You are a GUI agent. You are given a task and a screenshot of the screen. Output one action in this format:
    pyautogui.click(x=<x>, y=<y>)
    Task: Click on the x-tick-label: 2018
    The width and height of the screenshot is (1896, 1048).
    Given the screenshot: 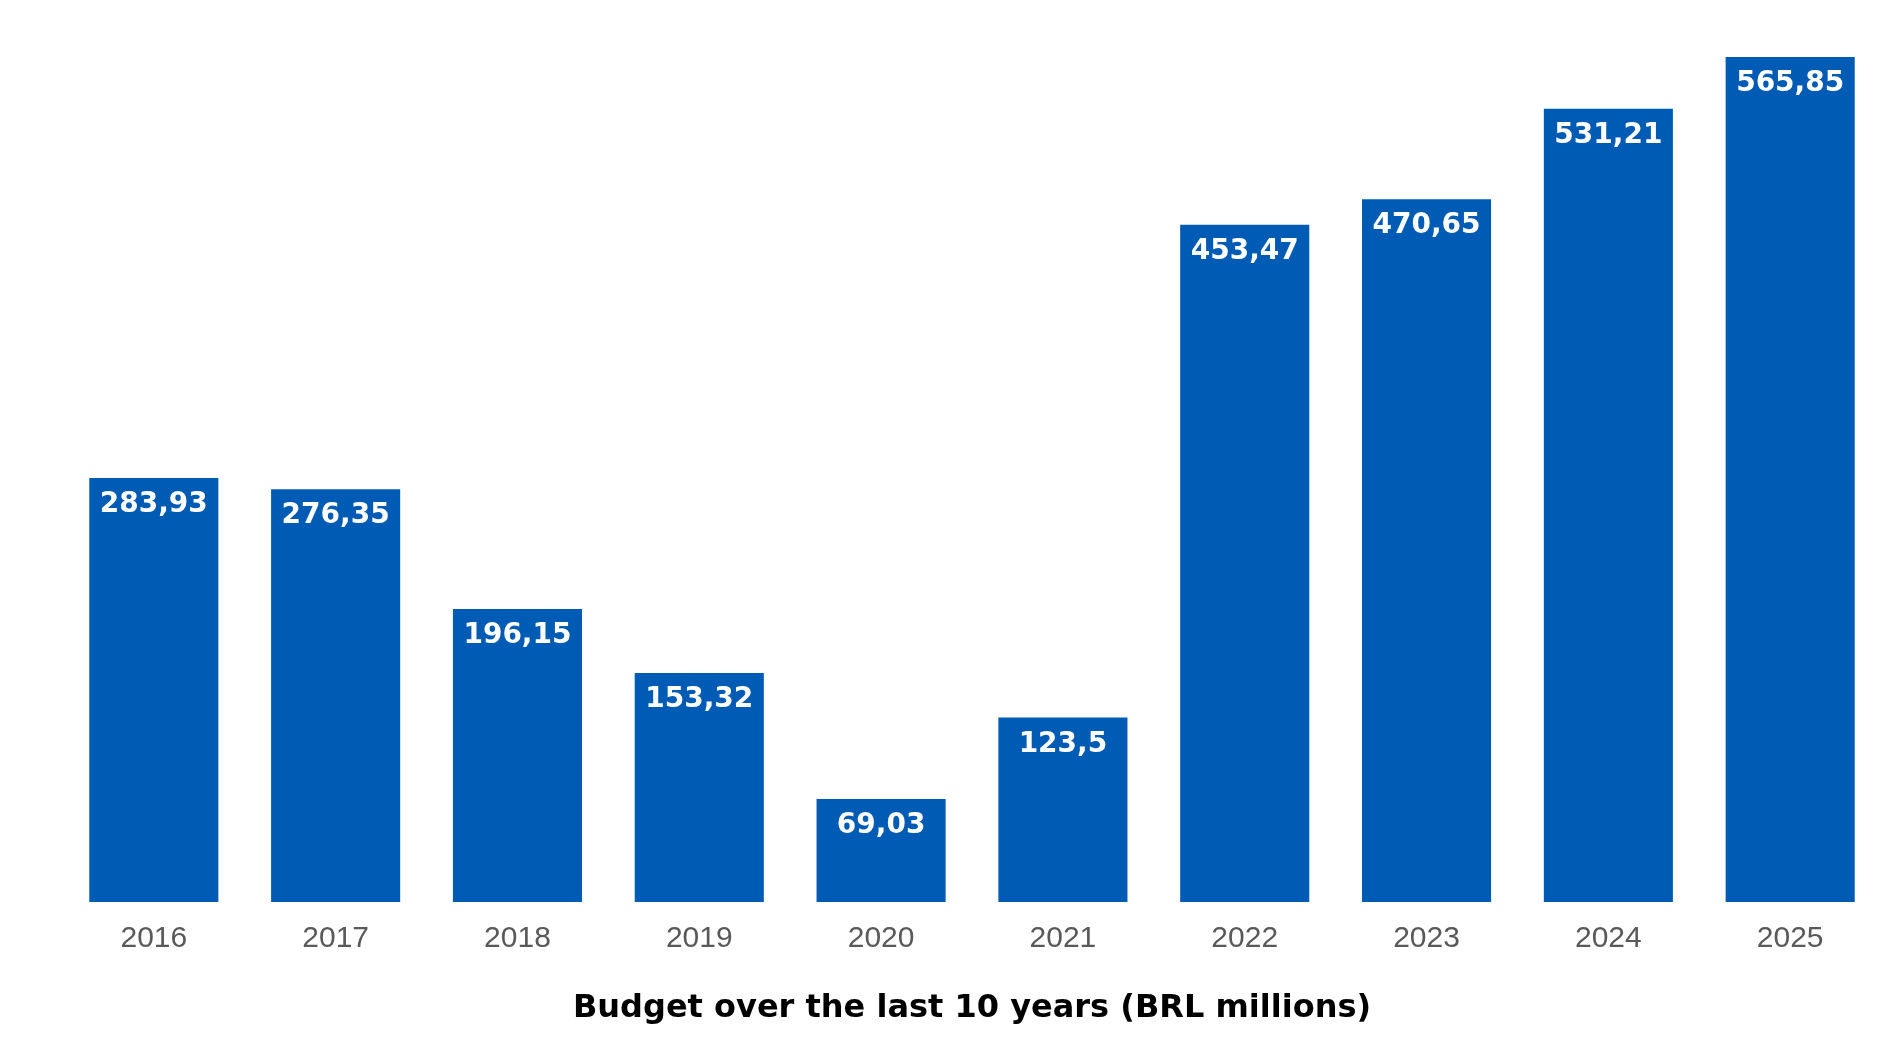 What is the action you would take?
    pyautogui.click(x=517, y=936)
    